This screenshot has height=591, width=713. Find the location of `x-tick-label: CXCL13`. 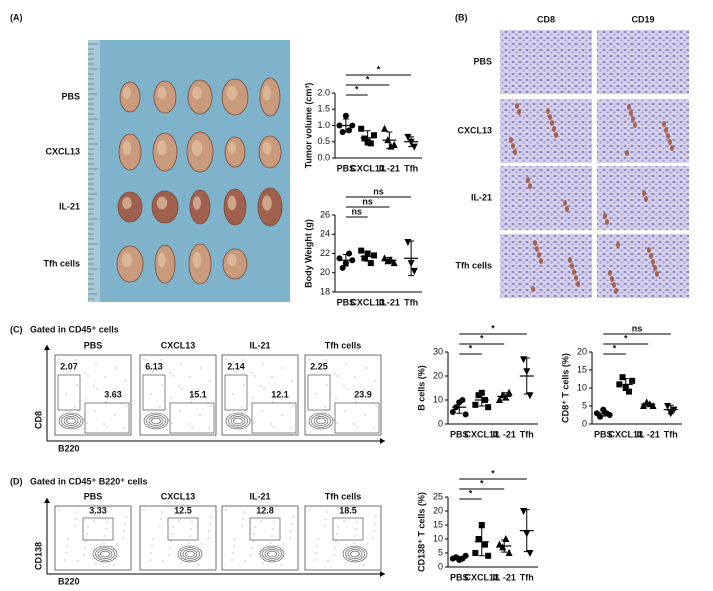

x-tick-label: CXCL13 is located at coordinates (367, 302).